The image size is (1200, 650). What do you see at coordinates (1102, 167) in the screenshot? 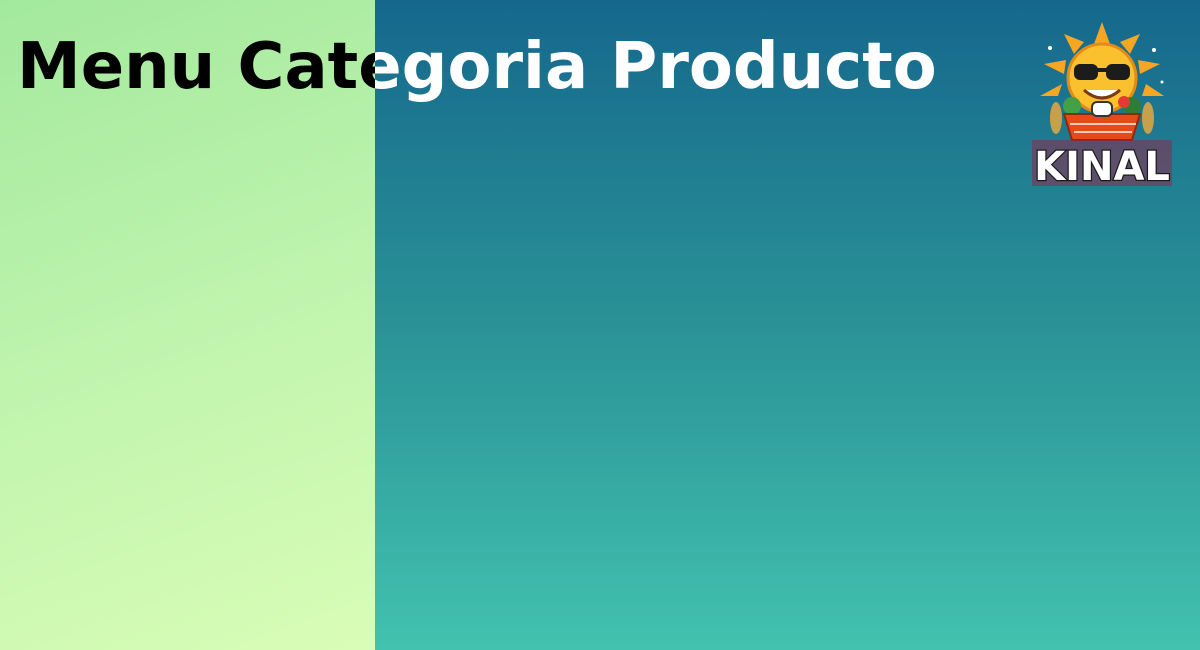
I see `logo-text: KINAL` at bounding box center [1102, 167].